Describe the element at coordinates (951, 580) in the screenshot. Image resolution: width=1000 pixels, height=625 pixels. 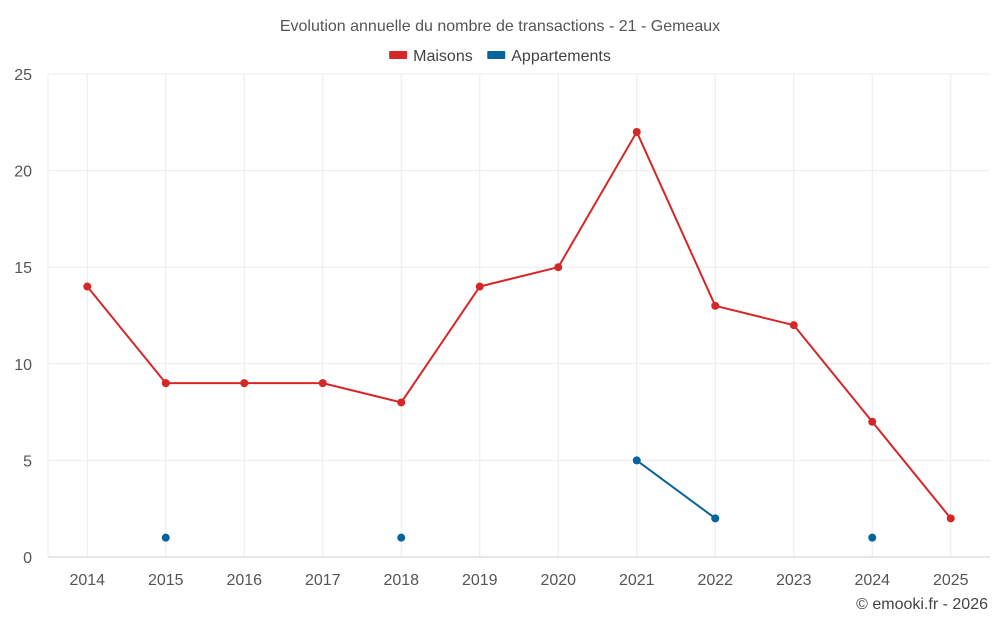
I see `x-tick-label: 2025` at that location.